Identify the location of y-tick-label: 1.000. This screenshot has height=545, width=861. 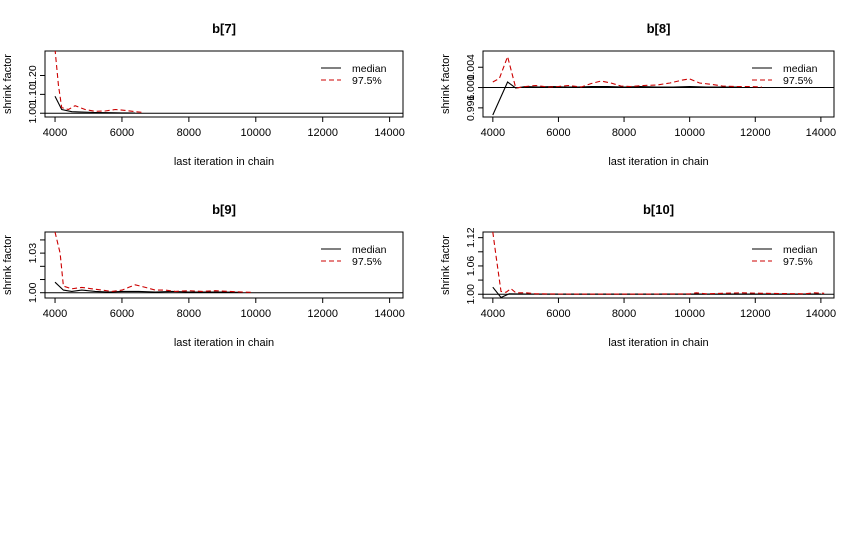
(471, 87).